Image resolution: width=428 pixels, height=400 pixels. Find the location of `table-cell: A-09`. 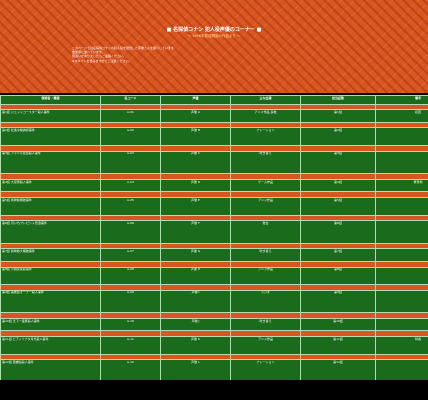

table-cell: A-09 is located at coordinates (130, 301).